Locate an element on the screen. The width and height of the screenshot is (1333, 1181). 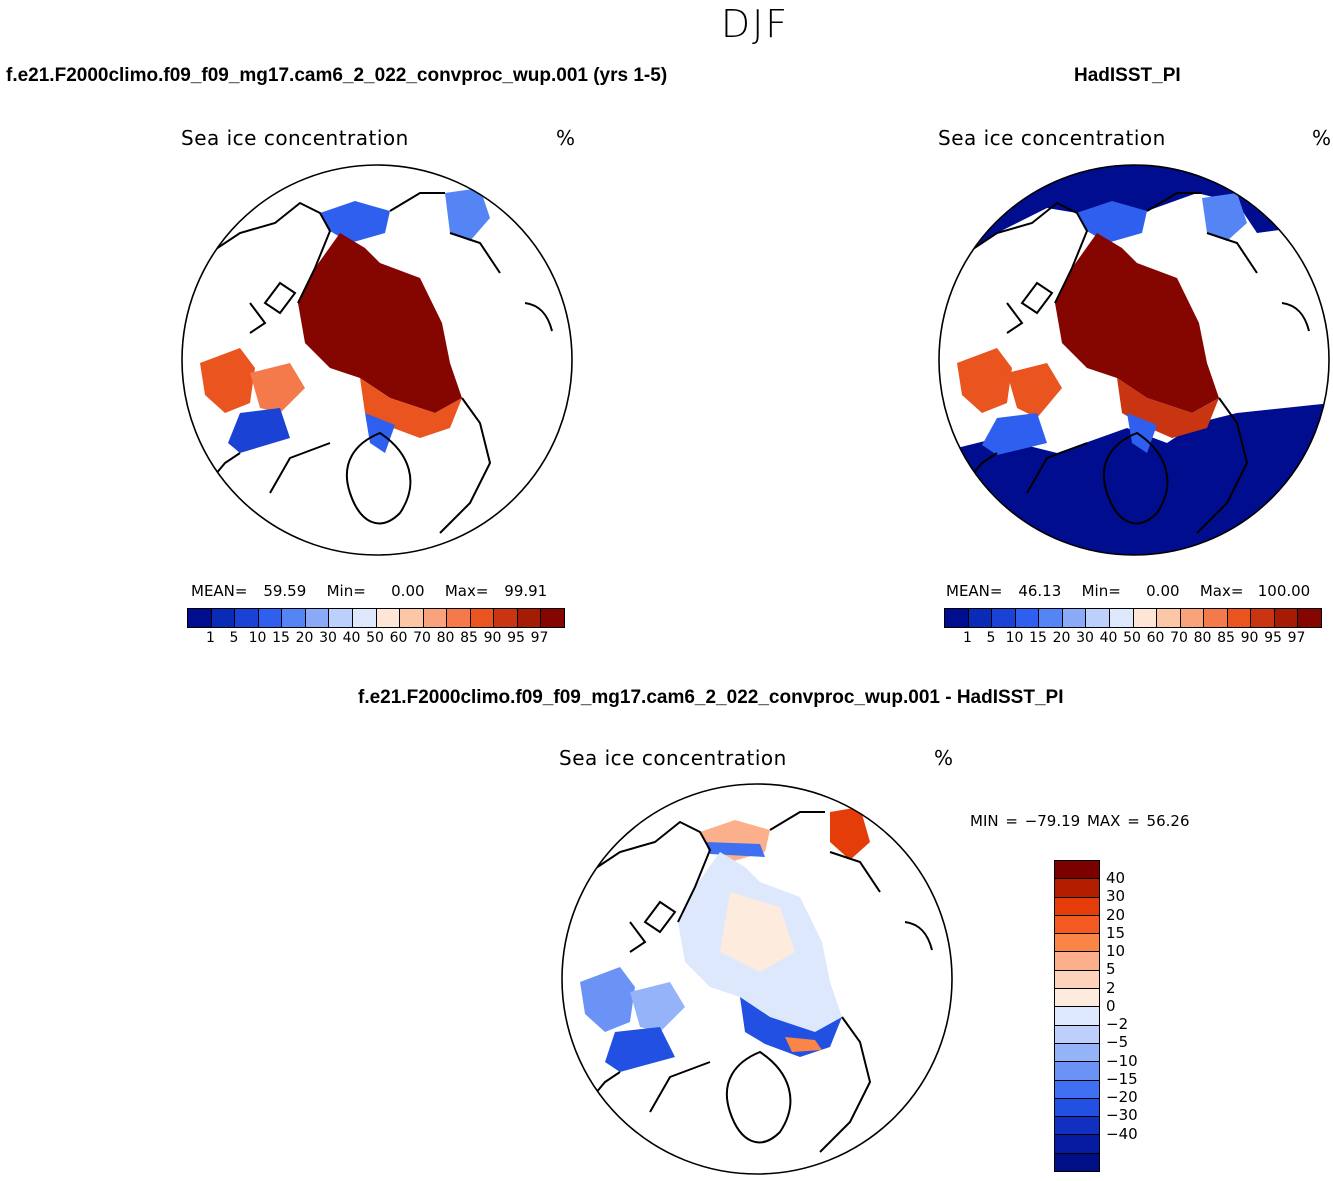
obs-colorbar-tick: 20 is located at coordinates (1061, 638).